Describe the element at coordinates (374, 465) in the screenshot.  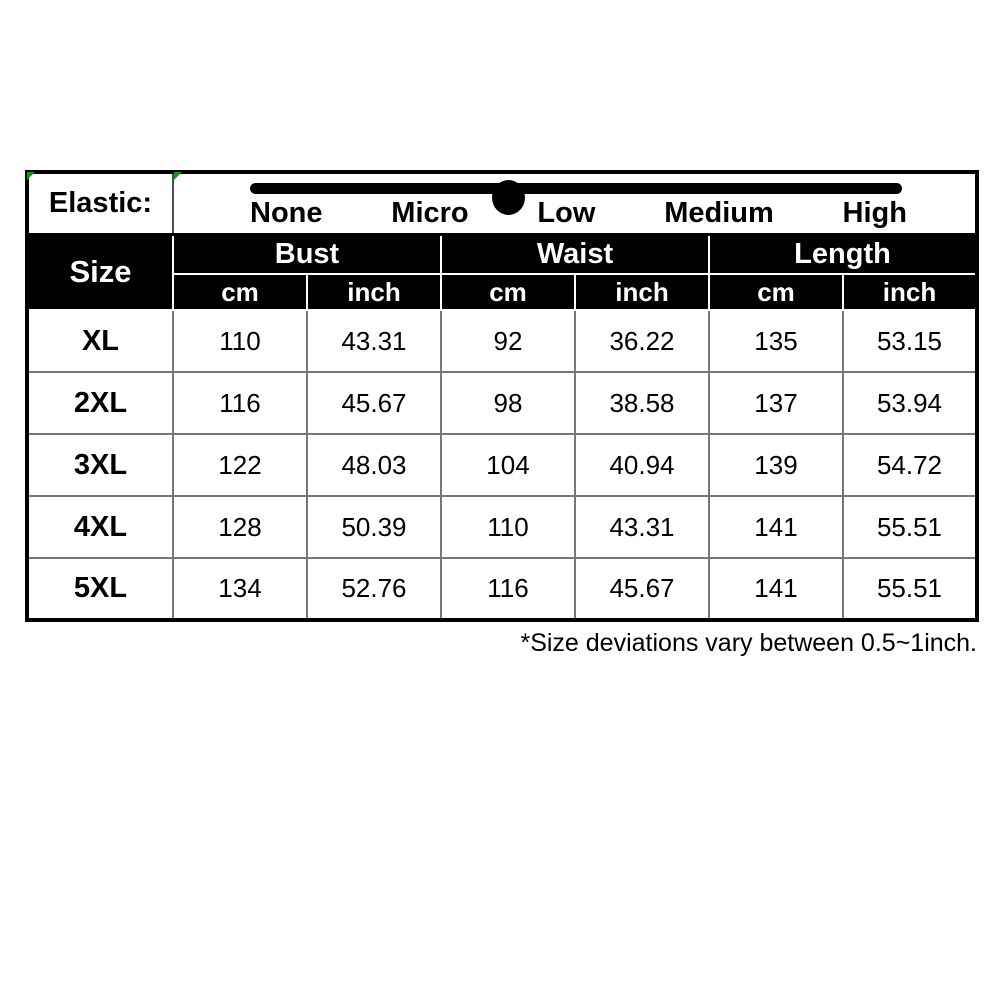
I see `bust-inch: 48.03` at that location.